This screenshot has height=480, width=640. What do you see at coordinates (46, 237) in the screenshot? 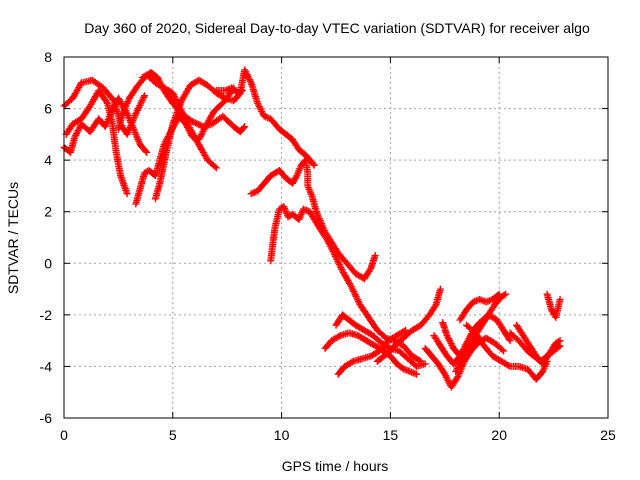
I see `y-tick-labels: -6 -4 -2 0 2 4 6 8` at bounding box center [46, 237].